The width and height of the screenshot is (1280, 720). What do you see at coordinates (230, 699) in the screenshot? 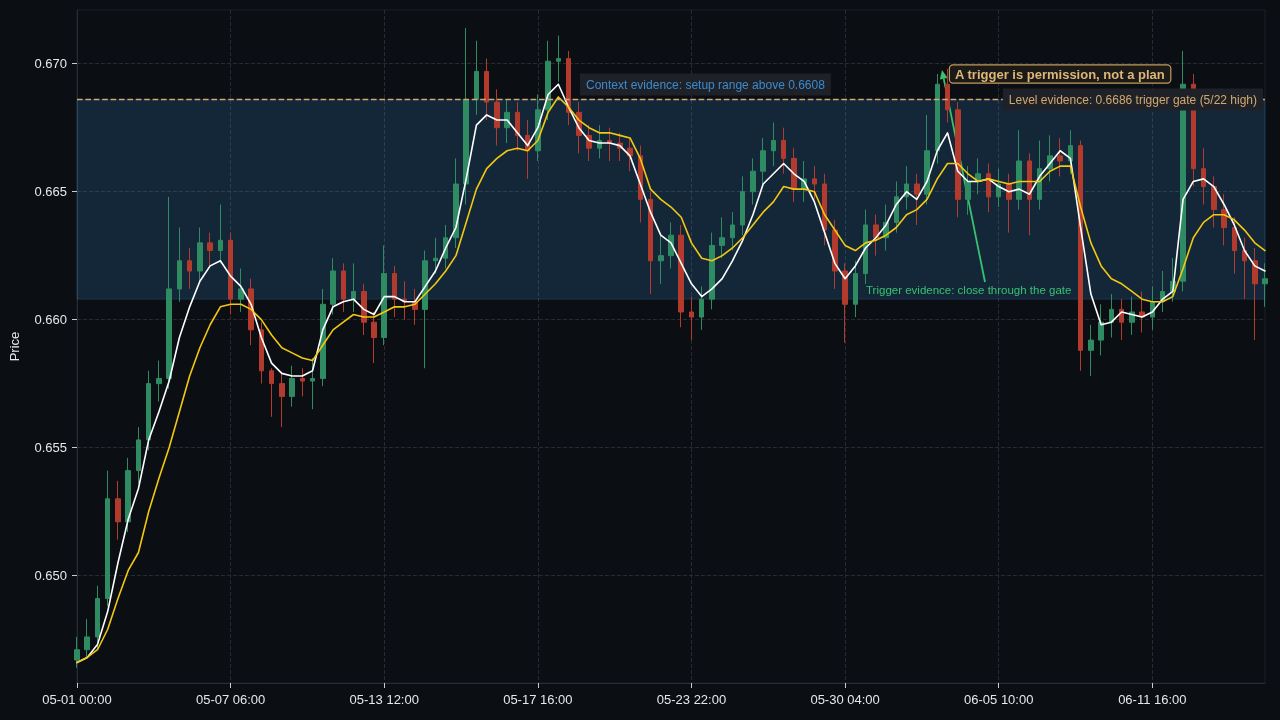
I see `x-tick-label: 05-07 06:00` at bounding box center [230, 699].